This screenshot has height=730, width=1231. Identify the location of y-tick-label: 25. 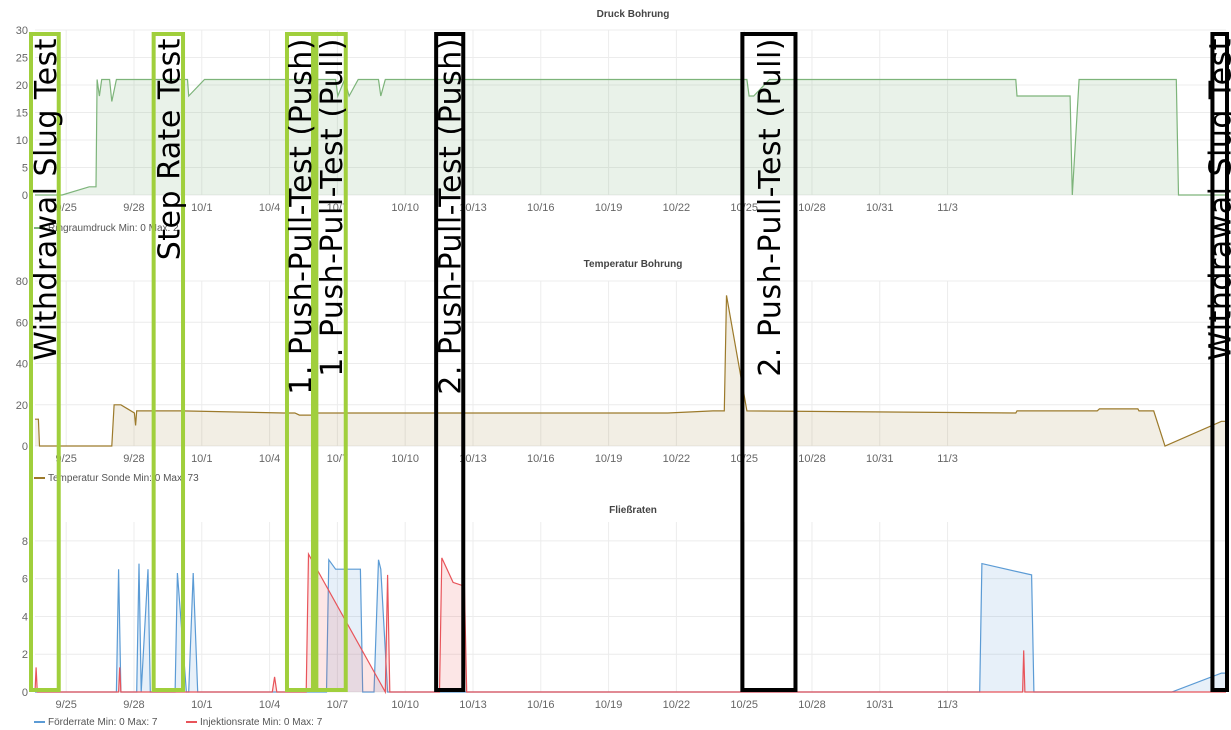
(22, 59).